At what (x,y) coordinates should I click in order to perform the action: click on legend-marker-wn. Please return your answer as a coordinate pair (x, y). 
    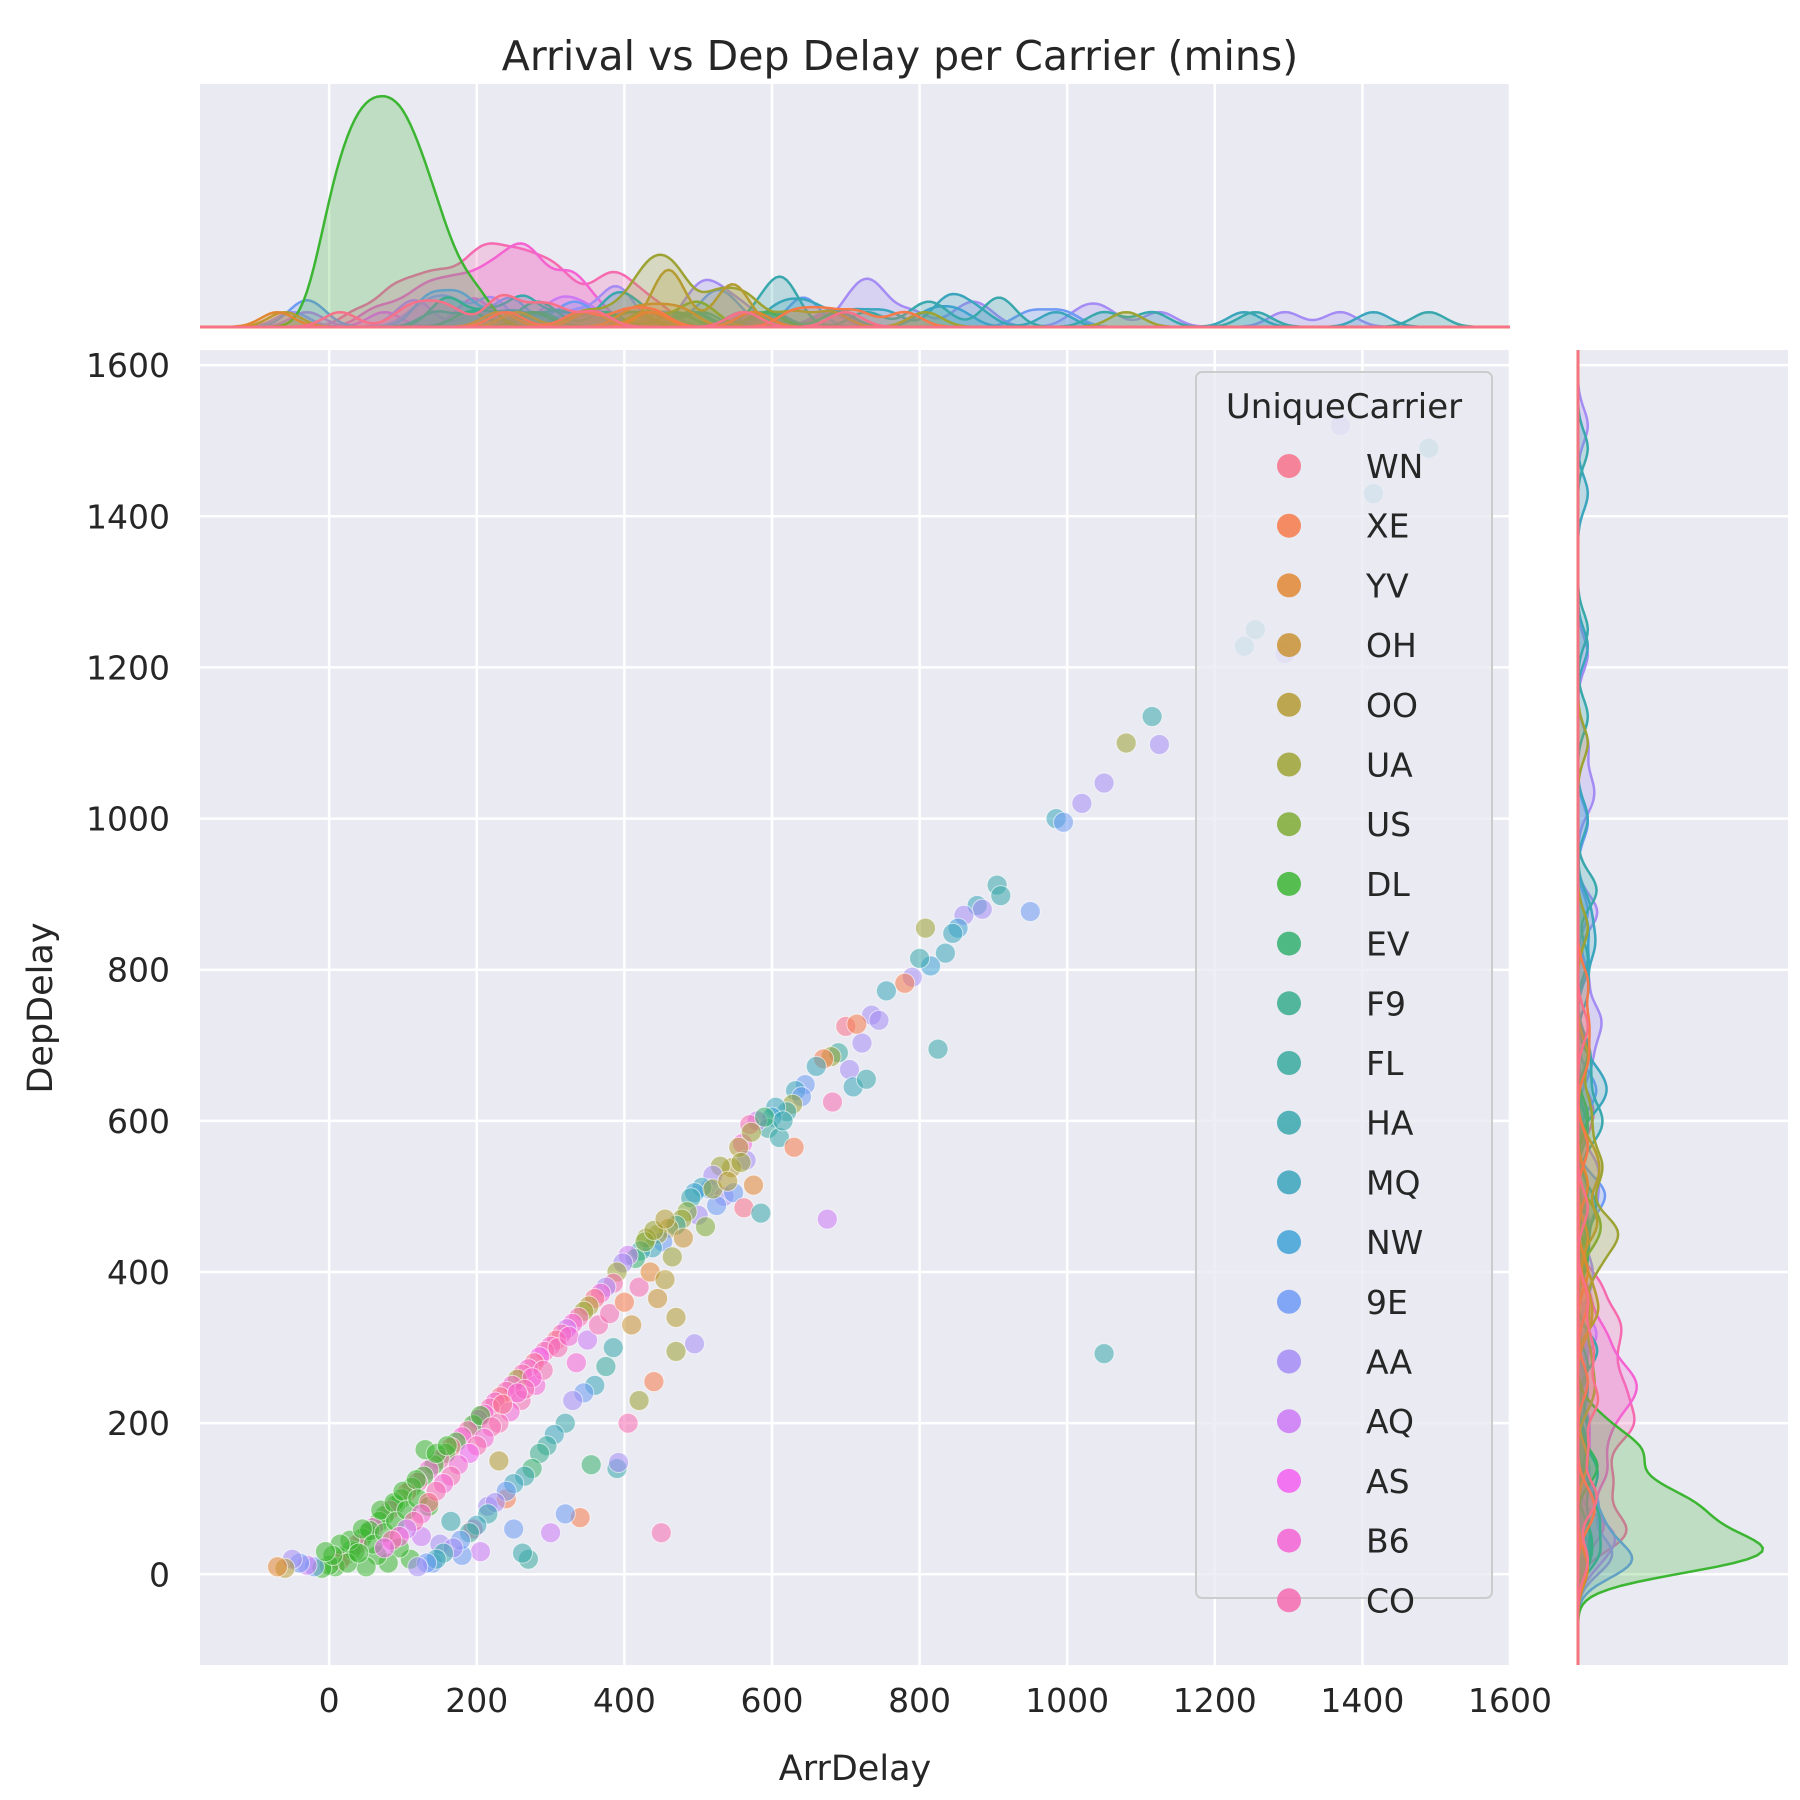
    Looking at the image, I should click on (1289, 466).